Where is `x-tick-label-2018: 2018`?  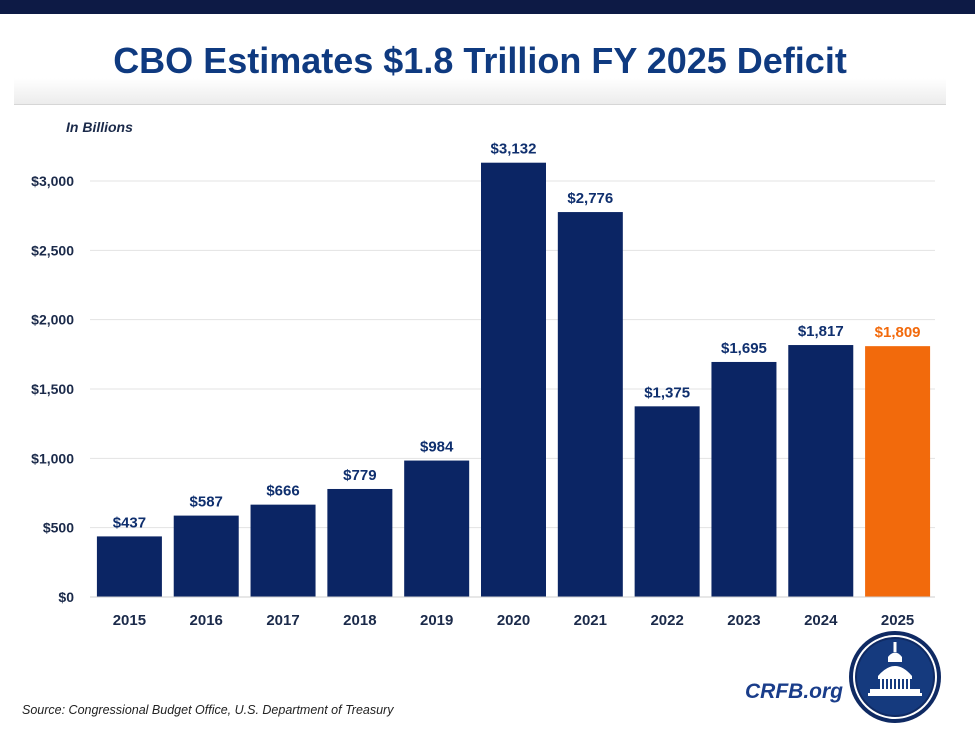 x-tick-label-2018: 2018 is located at coordinates (359, 620).